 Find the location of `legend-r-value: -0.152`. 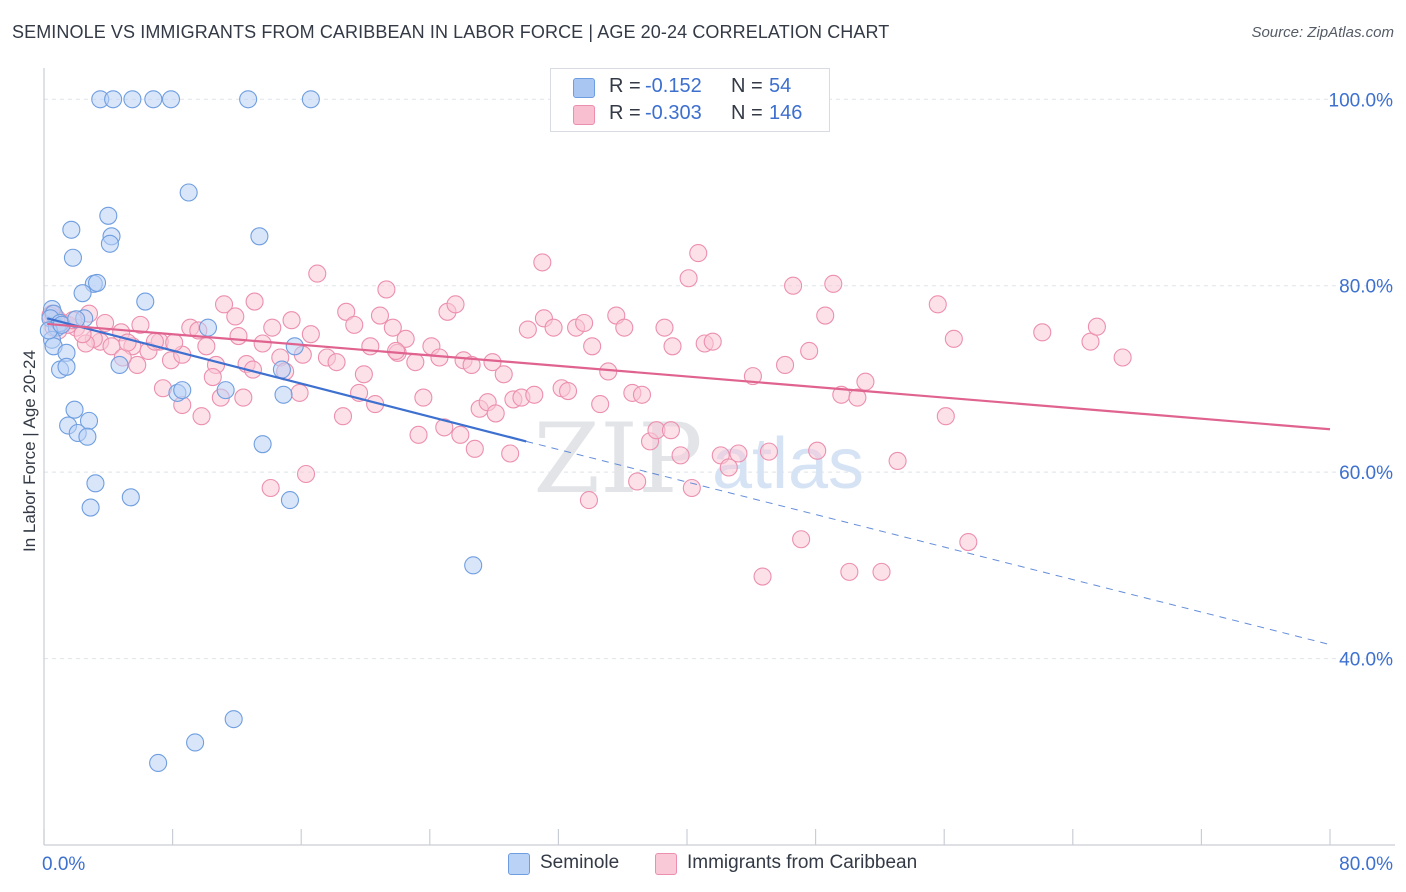

legend-r-value: -0.152 is located at coordinates (673, 86).